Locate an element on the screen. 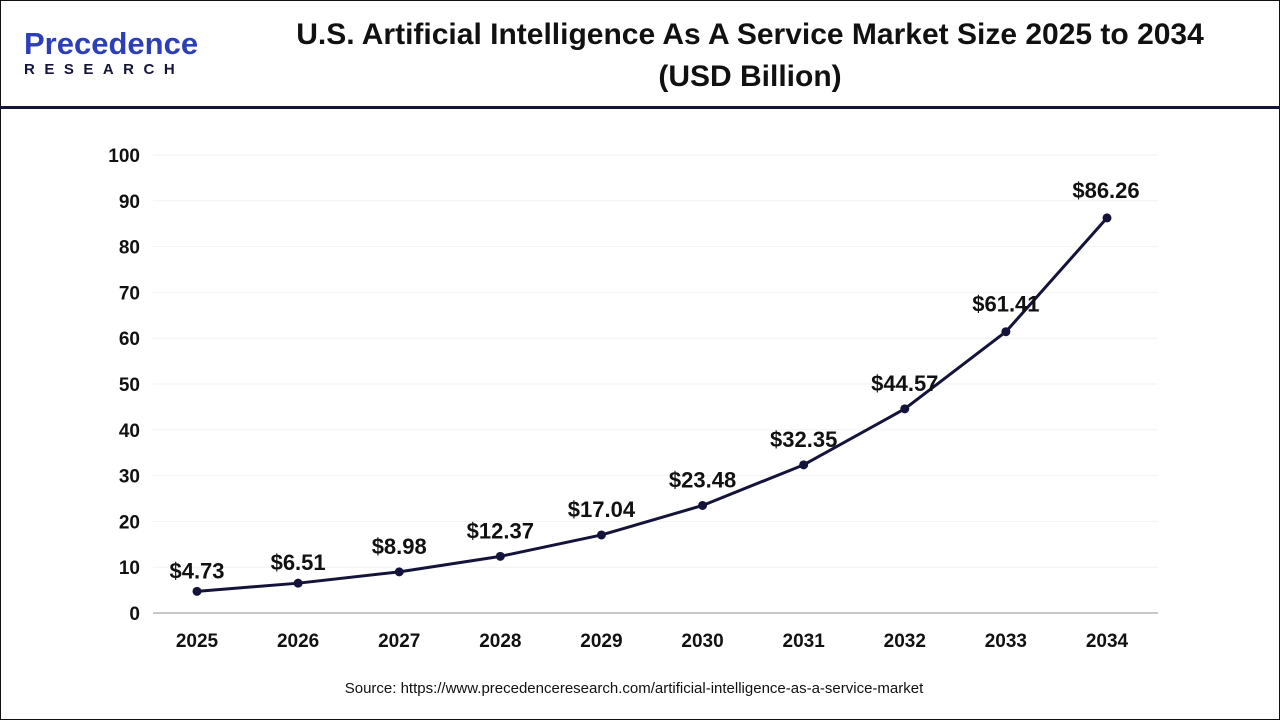 This screenshot has height=720, width=1280. y-tick-label: 90 is located at coordinates (129, 202).